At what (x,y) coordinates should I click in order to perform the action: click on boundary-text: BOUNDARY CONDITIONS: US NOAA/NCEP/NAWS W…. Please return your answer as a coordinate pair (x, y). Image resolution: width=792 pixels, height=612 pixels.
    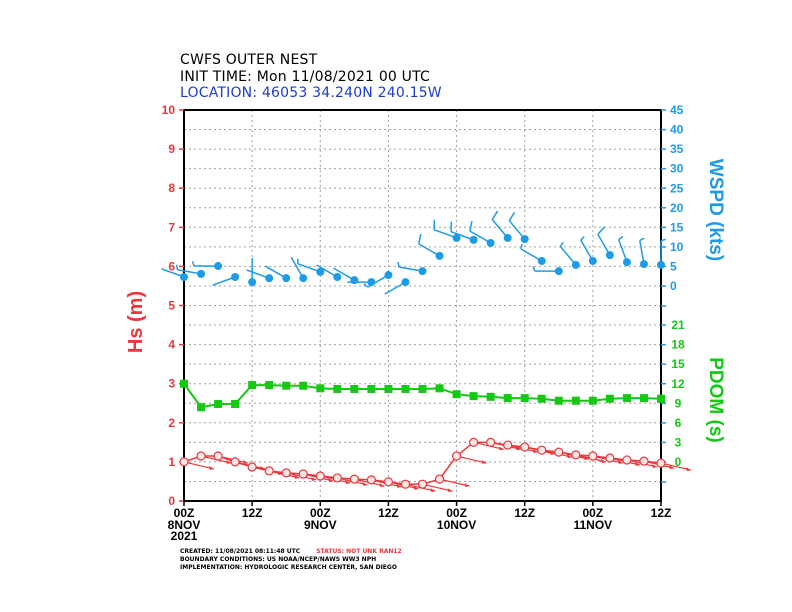
    Looking at the image, I should click on (278, 559).